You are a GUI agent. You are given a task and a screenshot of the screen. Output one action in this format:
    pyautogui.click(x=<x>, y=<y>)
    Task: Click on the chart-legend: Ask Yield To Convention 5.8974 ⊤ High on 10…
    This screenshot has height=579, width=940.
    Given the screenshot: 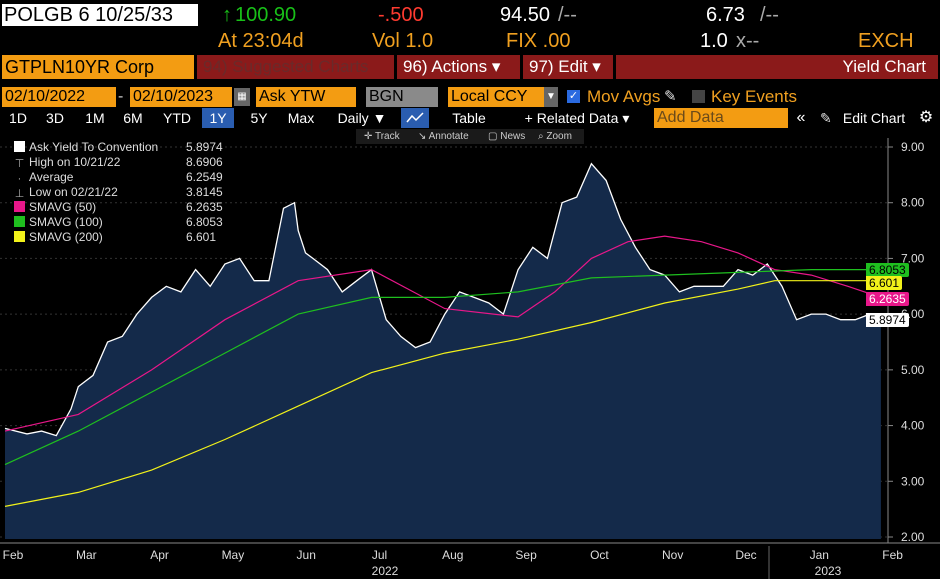 What is the action you would take?
    pyautogui.click(x=118, y=192)
    